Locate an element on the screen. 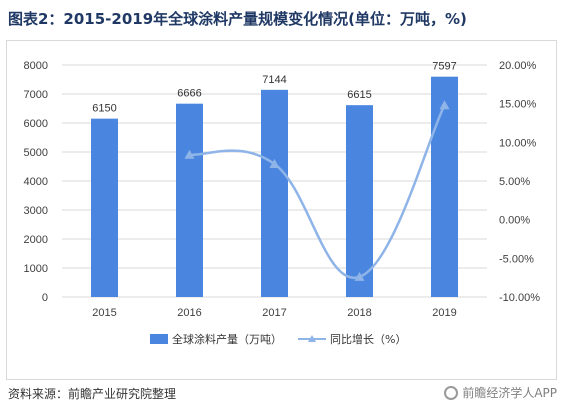  left-tick-label: 0 is located at coordinates (45, 298).